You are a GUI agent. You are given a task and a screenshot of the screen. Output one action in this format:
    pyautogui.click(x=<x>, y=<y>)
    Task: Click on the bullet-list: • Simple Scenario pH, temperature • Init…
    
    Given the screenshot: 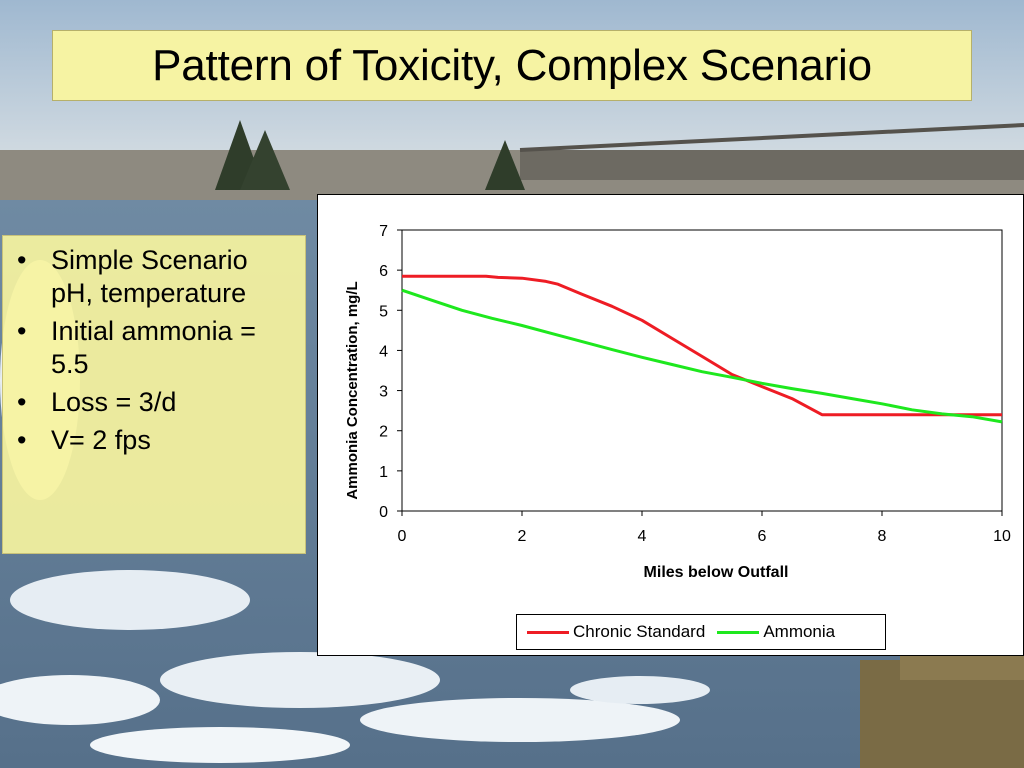 What is the action you would take?
    pyautogui.click(x=154, y=350)
    